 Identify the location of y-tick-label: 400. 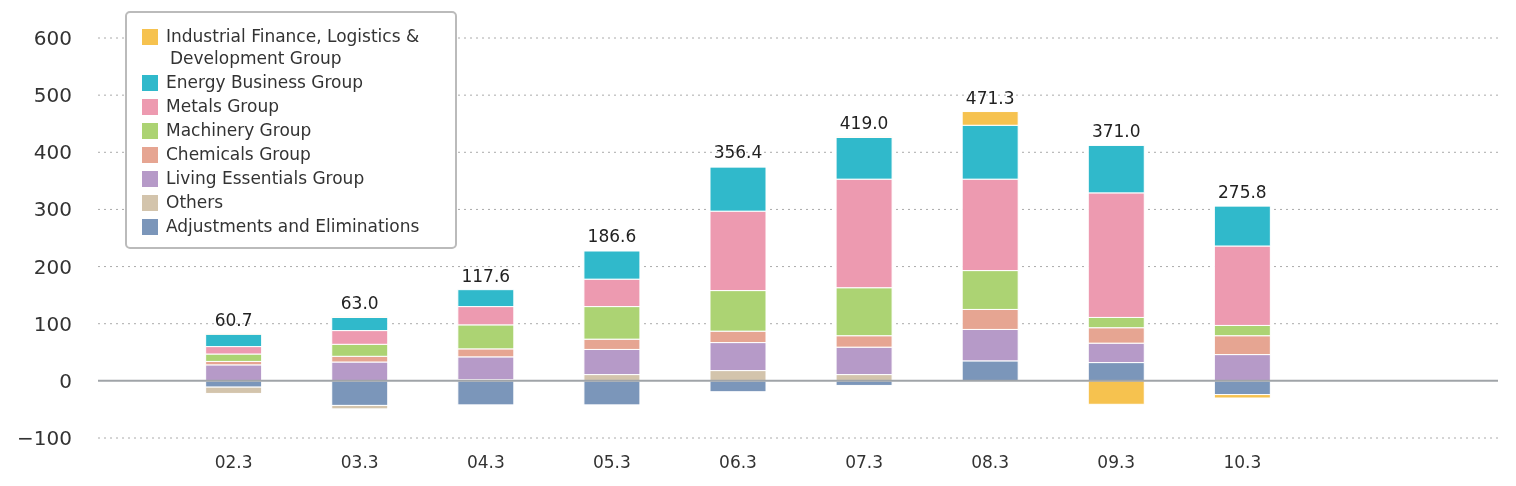
(52, 152).